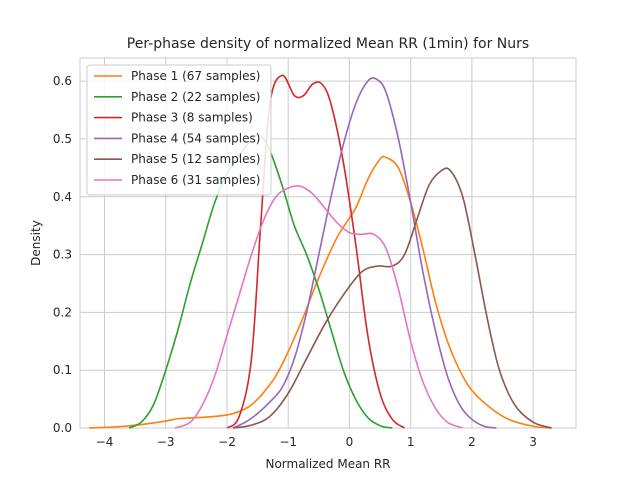 The width and height of the screenshot is (640, 484). Describe the element at coordinates (166, 442) in the screenshot. I see `x-tick-label: −3` at that location.